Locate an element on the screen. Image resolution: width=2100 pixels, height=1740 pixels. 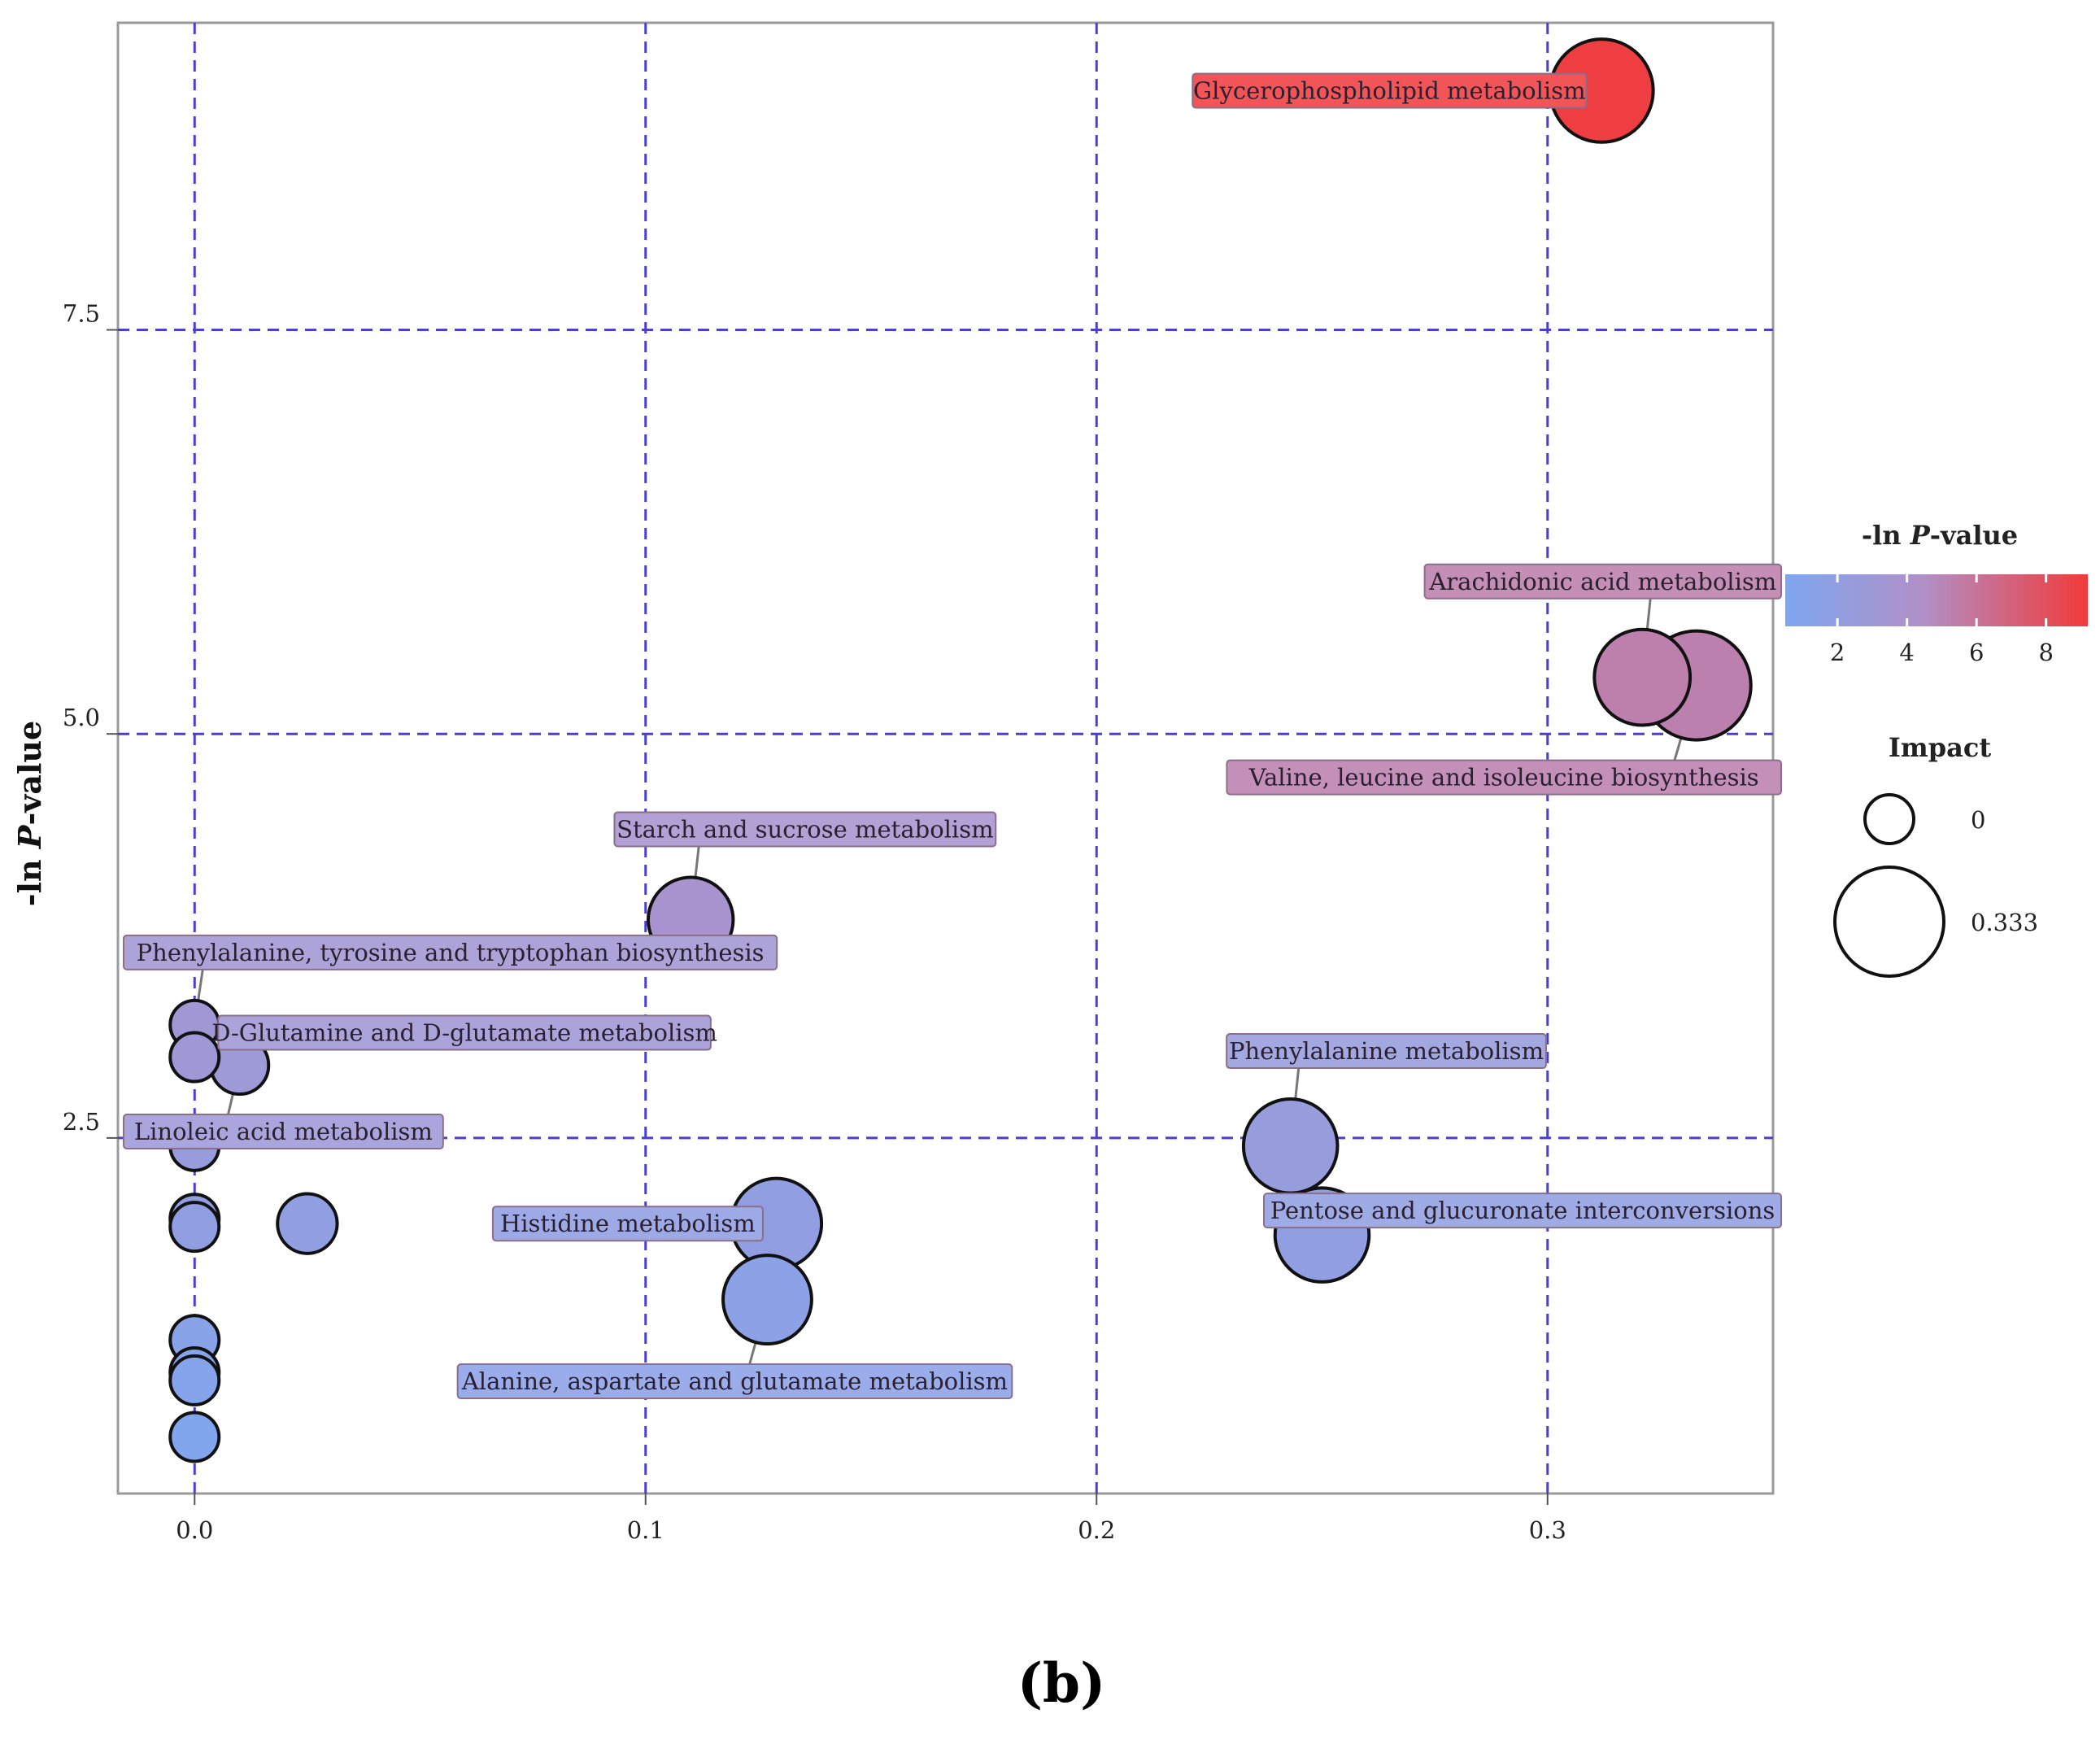
x-tick-label: 0.0 is located at coordinates (194, 1530).